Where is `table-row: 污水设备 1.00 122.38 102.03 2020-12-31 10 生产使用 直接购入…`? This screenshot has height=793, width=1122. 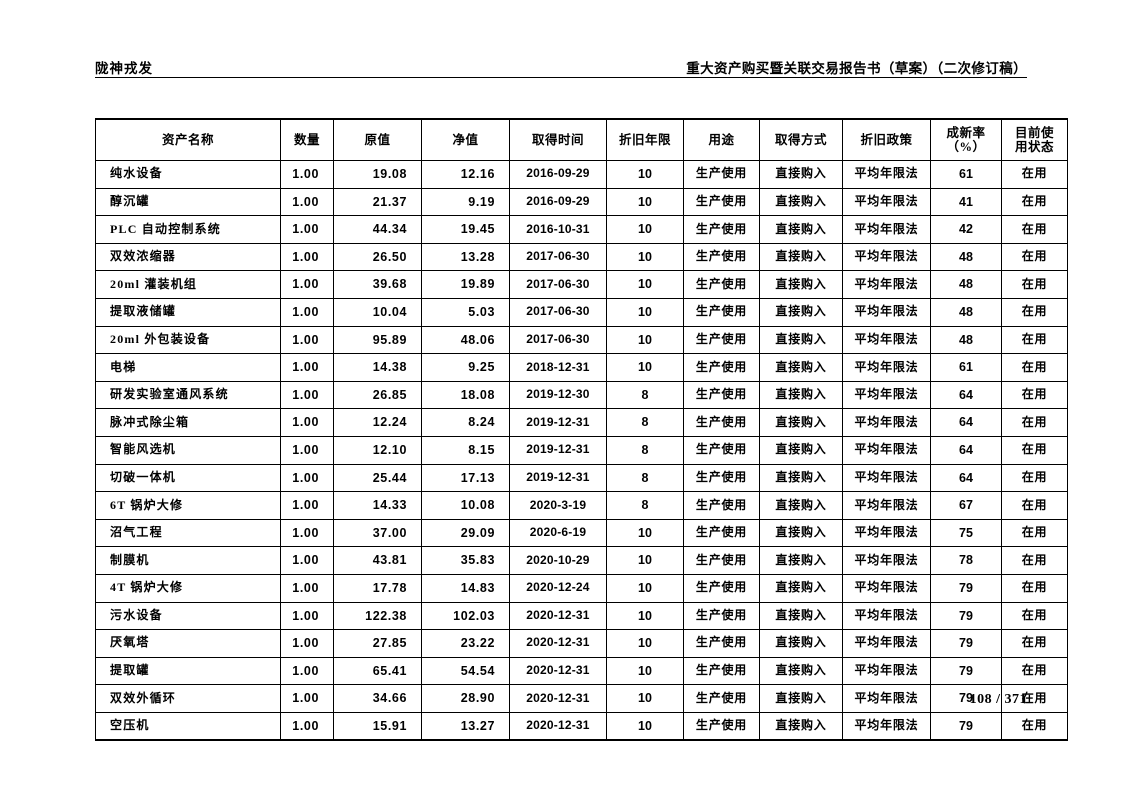
table-row: 污水设备 1.00 122.38 102.03 2020-12-31 10 生产使用 直接购入… is located at coordinates (581, 616).